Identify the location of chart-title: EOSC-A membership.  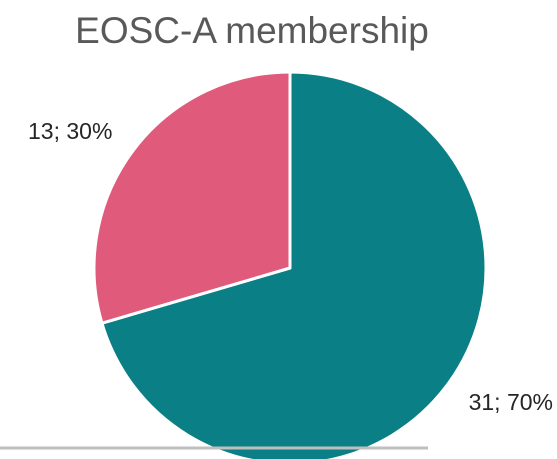
(252, 30).